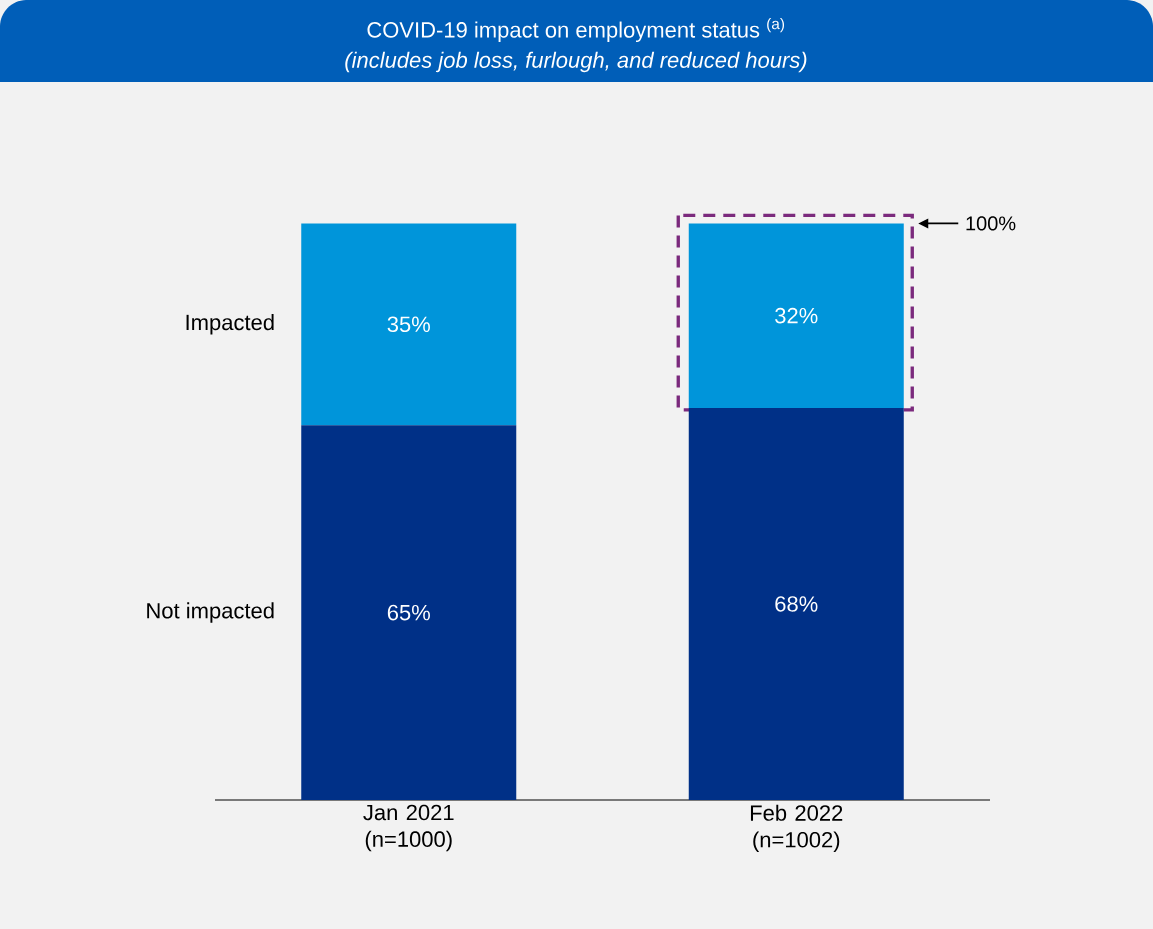  What do you see at coordinates (796, 315) in the screenshot?
I see `data-label: 32%` at bounding box center [796, 315].